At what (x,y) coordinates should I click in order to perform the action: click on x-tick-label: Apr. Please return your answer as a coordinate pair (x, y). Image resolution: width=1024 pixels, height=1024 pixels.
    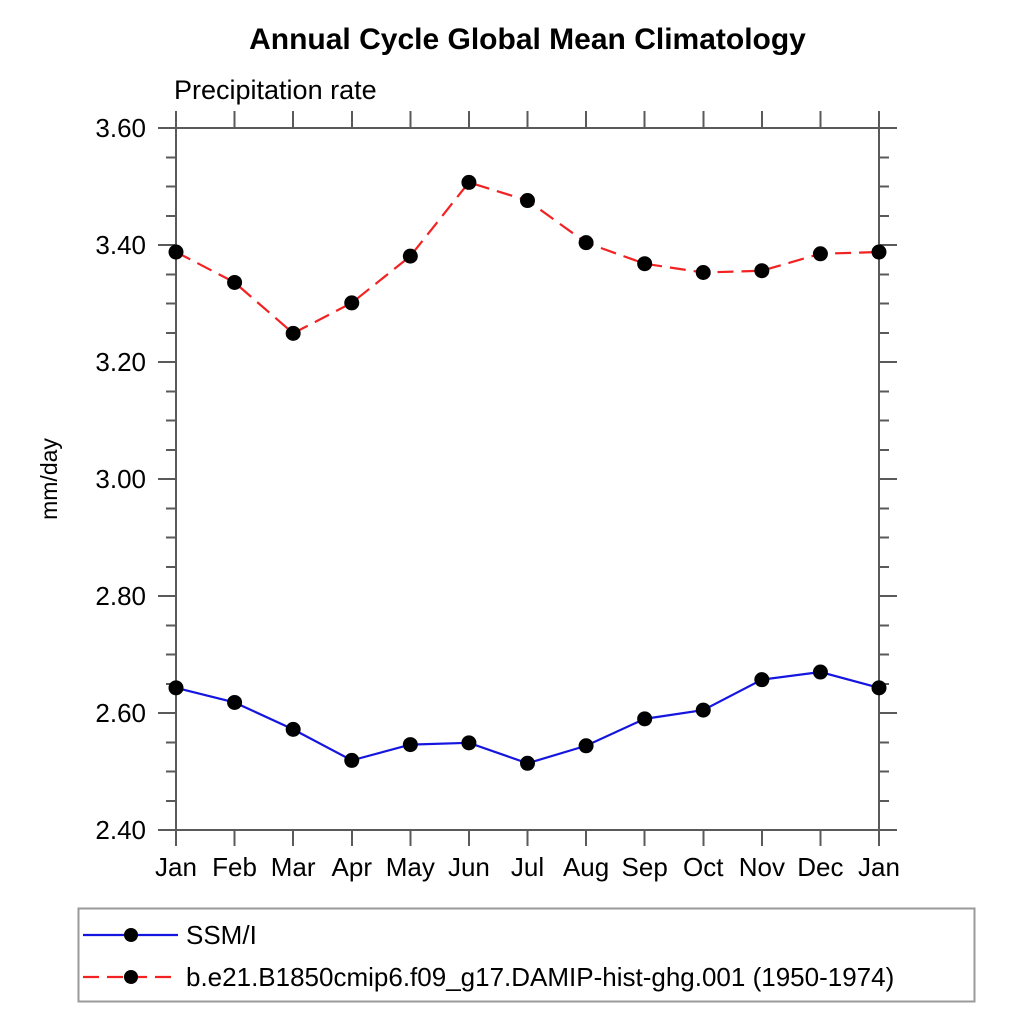
    Looking at the image, I should click on (352, 867).